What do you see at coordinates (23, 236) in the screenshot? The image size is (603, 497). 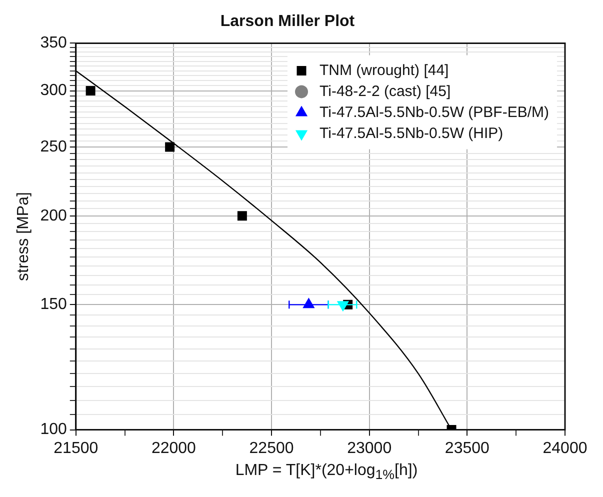 I see `y-axis-title: stress [MPa]` at bounding box center [23, 236].